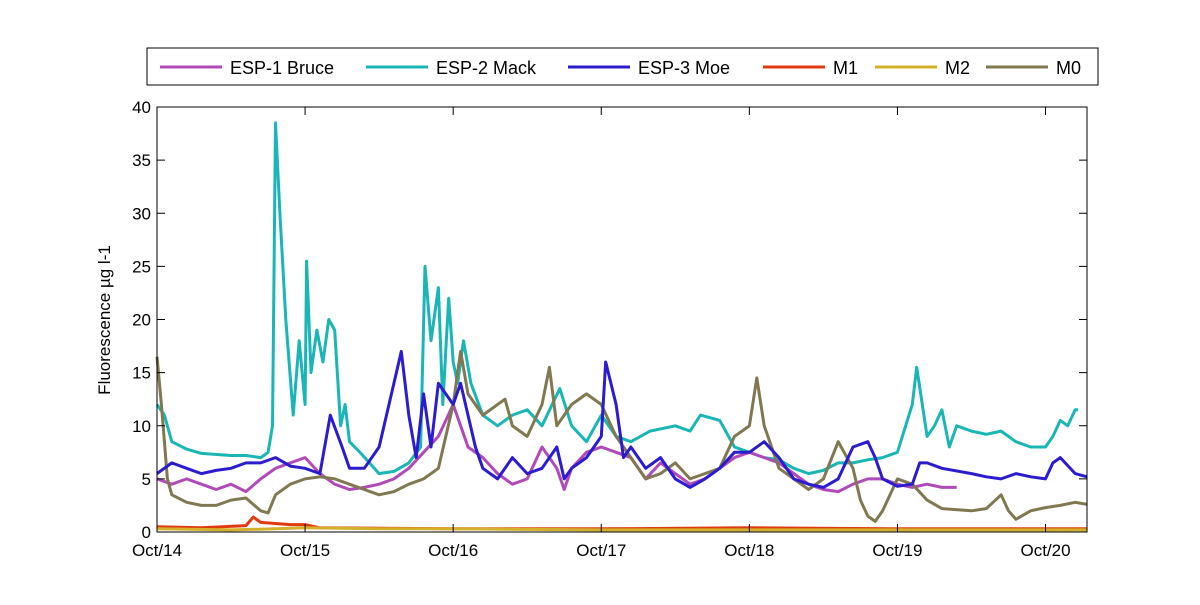  Describe the element at coordinates (845, 68) in the screenshot. I see `legend-label: M1` at that location.